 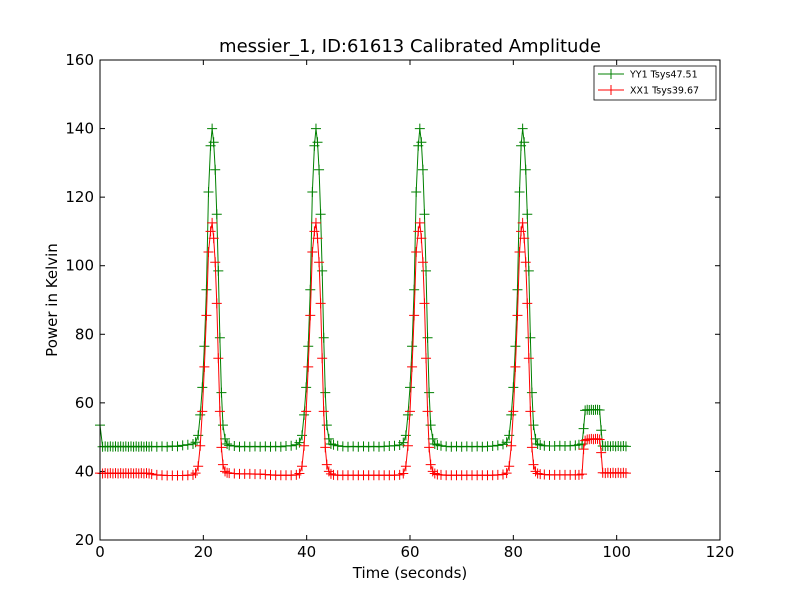 I want to click on legend-box, so click(x=655, y=83).